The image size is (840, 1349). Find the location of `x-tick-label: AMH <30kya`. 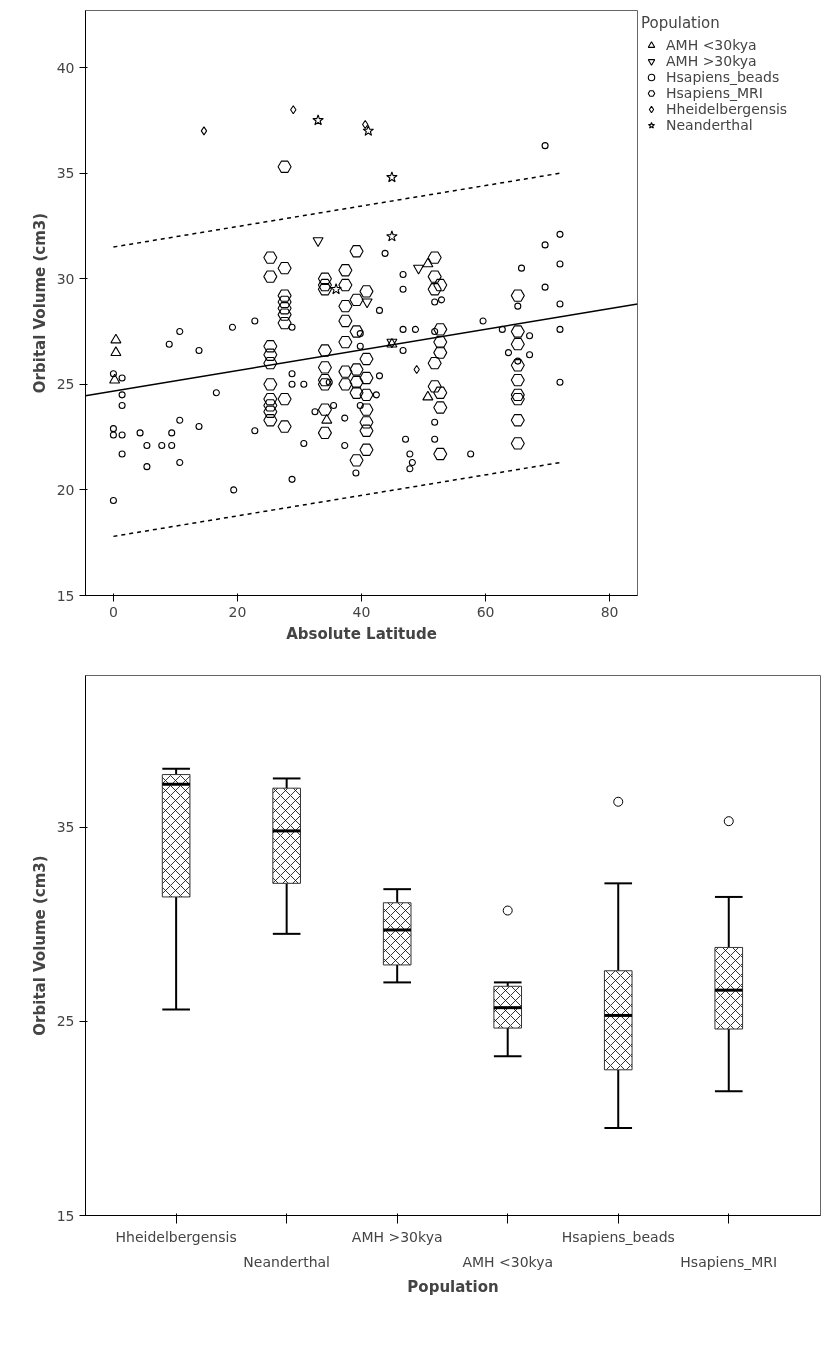

x-tick-label: AMH <30kya is located at coordinates (508, 1261).